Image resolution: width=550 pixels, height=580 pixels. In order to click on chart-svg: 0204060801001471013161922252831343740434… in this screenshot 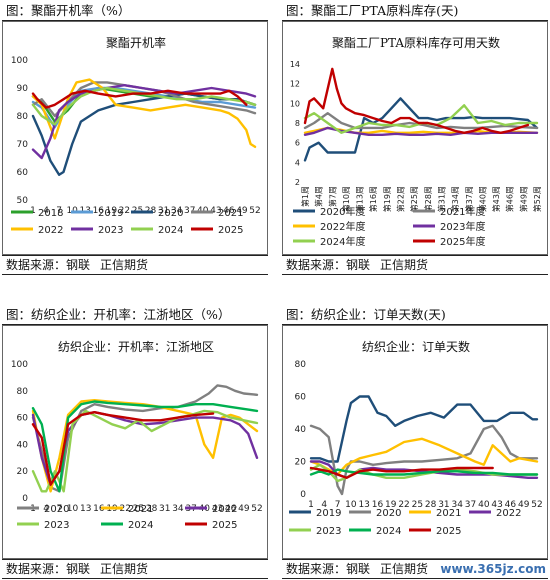, I will do `click(137, 445)`.